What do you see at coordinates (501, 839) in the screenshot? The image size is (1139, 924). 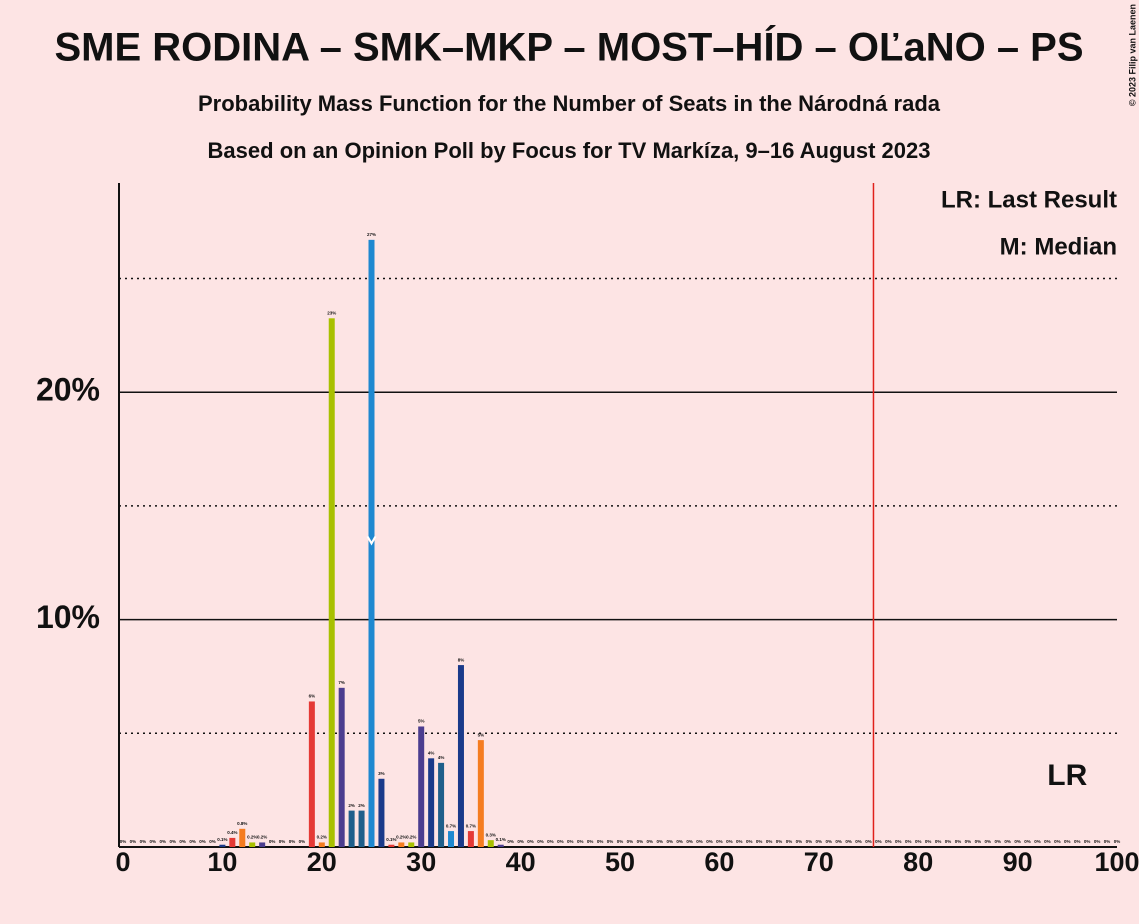 I see `value-label: 0.1%` at bounding box center [501, 839].